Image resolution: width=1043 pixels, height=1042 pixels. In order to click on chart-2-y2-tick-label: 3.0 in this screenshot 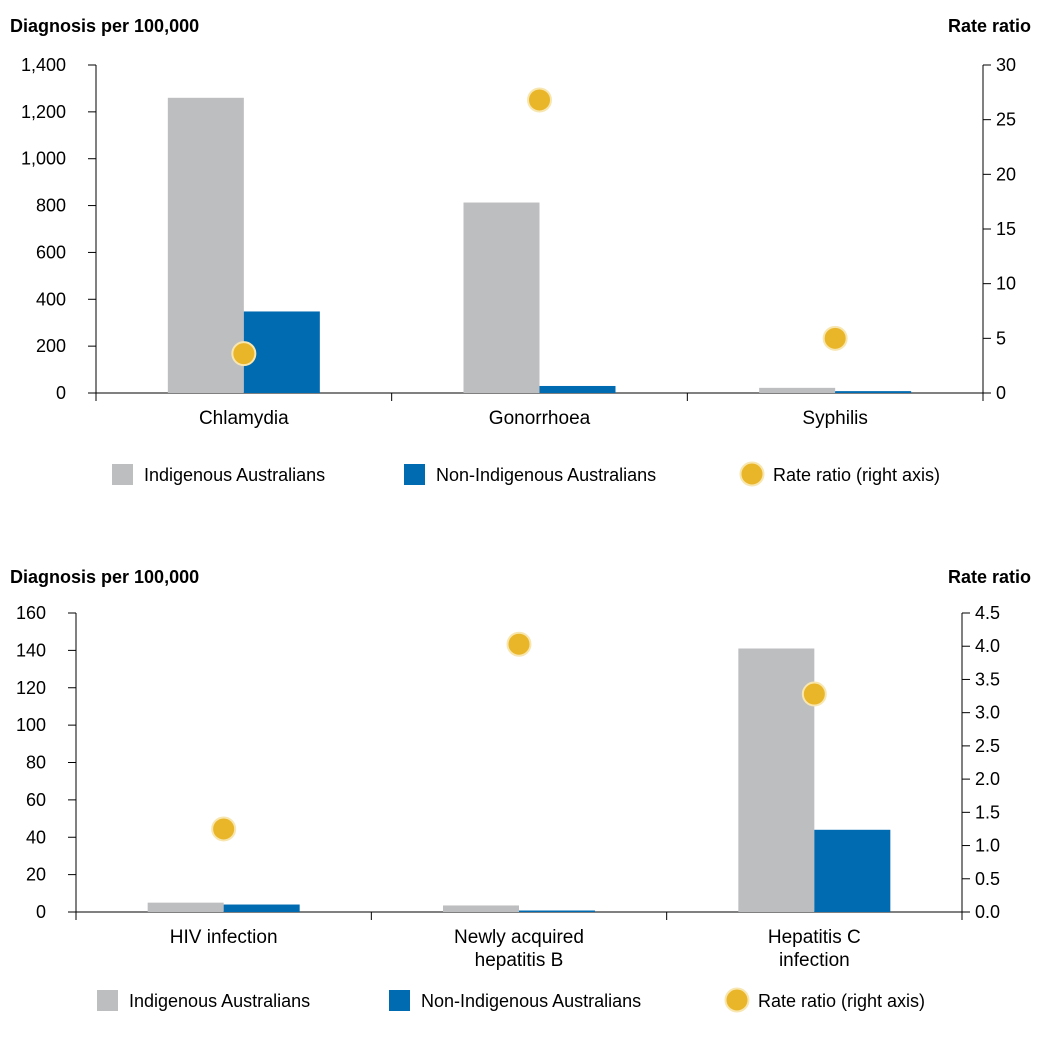, I will do `click(987, 713)`.